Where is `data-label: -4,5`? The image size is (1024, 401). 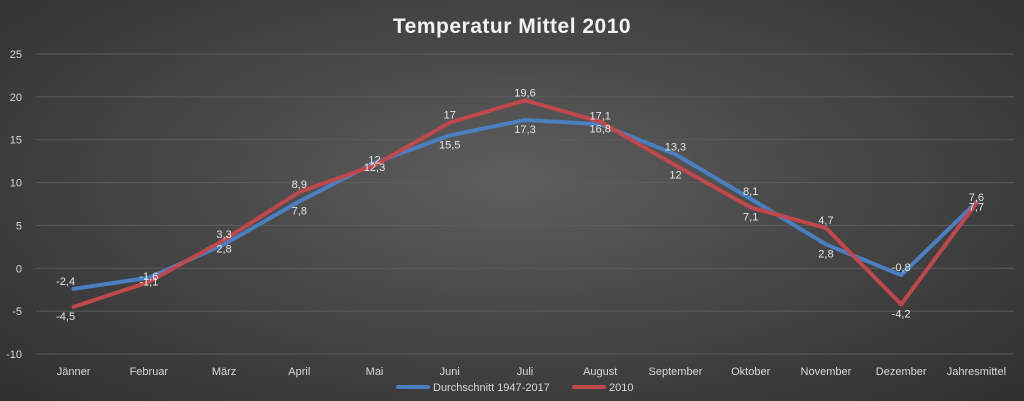 data-label: -4,5 is located at coordinates (65, 317).